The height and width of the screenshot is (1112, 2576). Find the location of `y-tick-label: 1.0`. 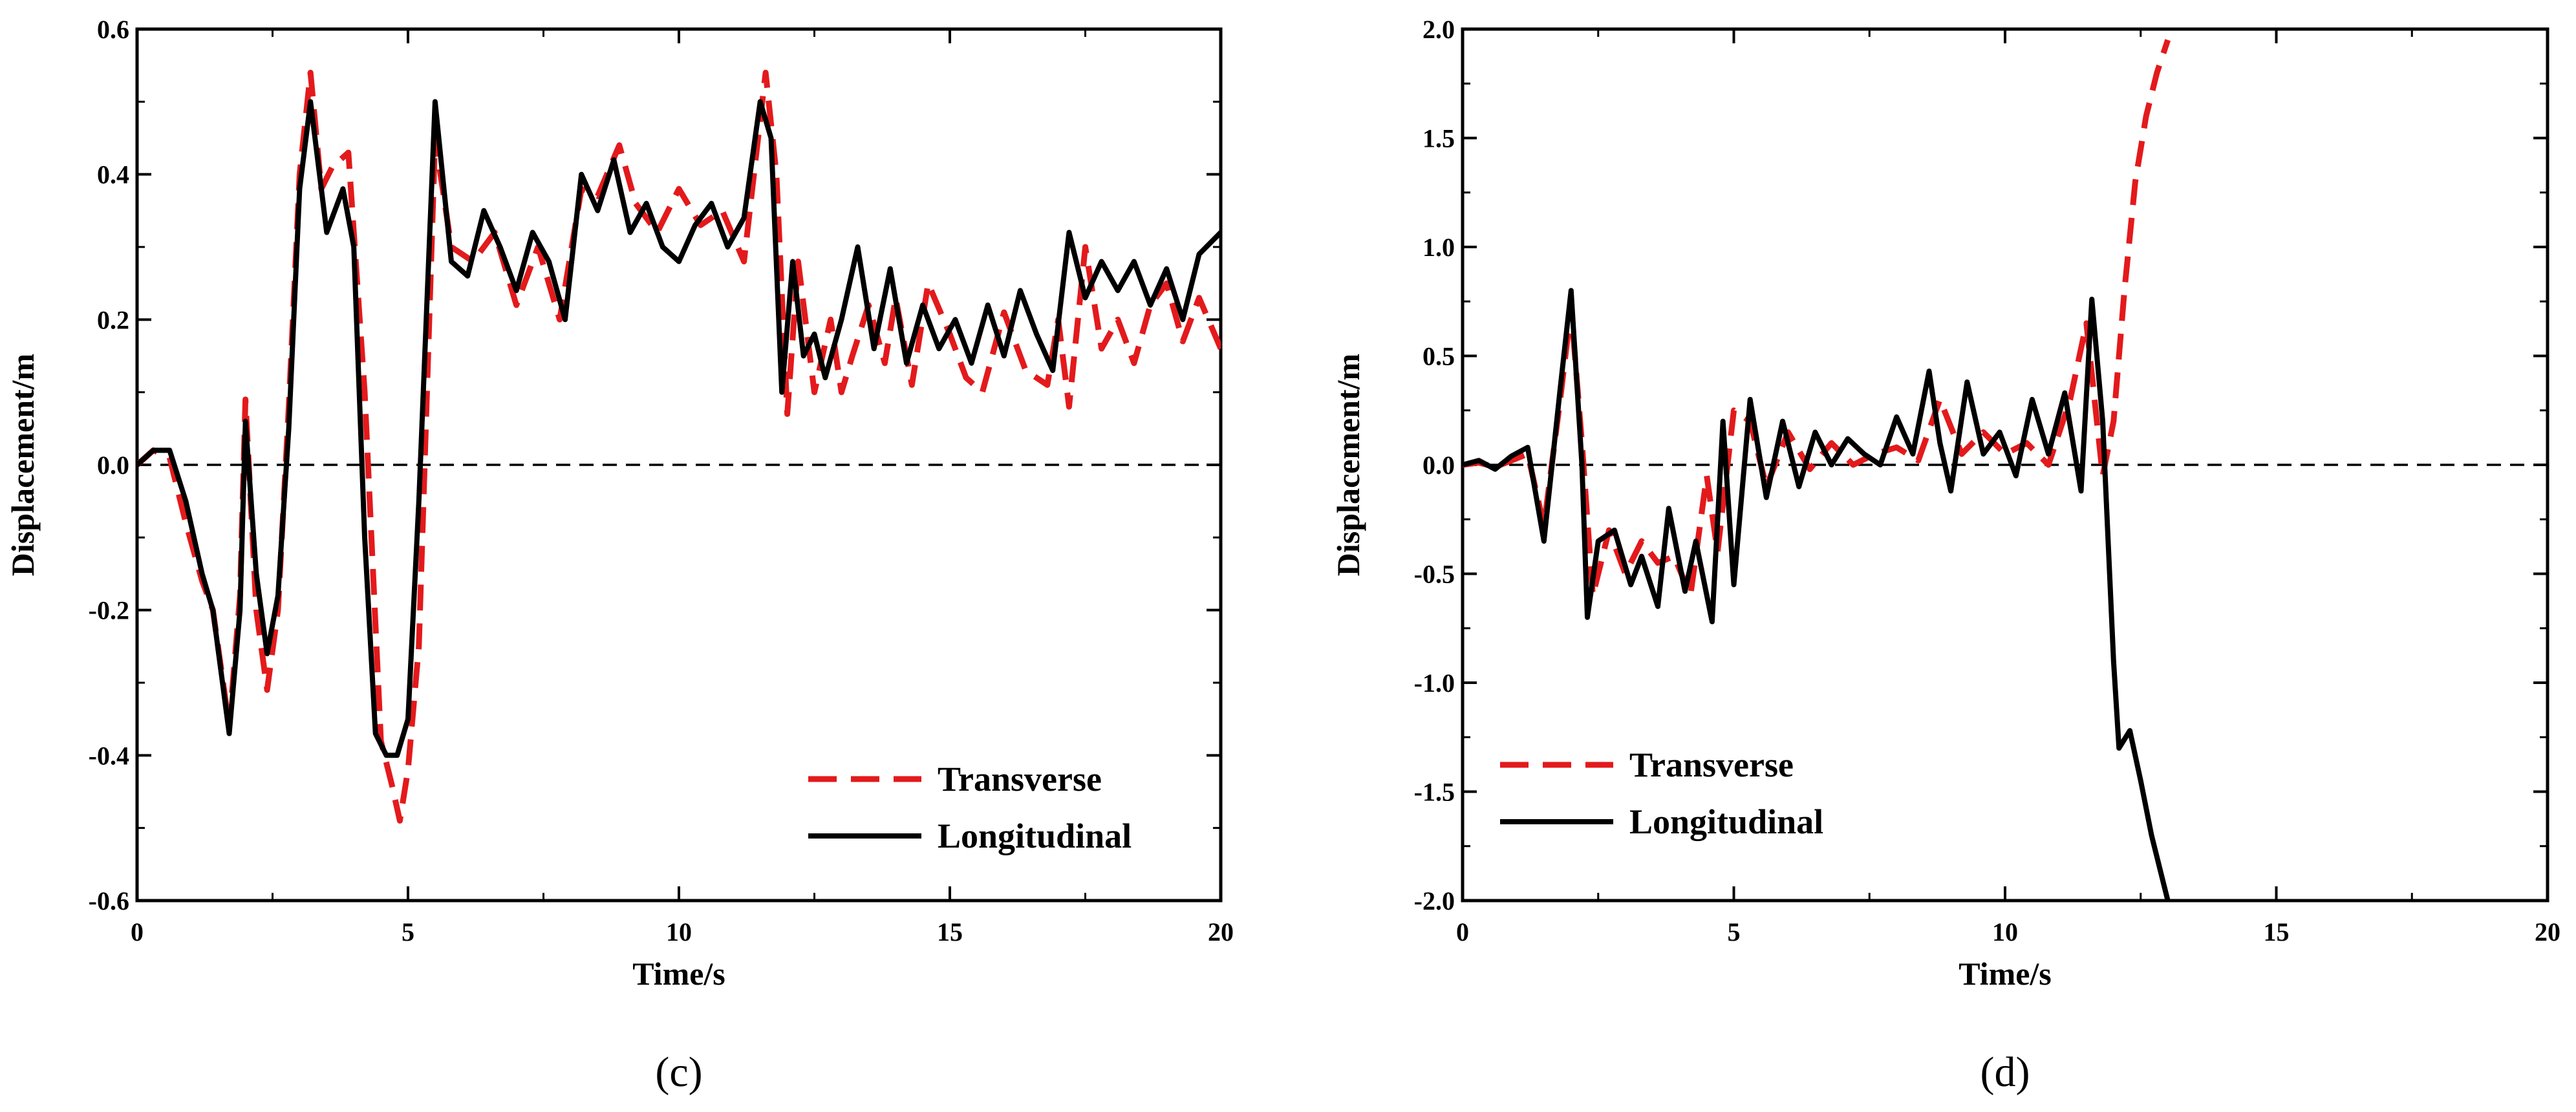

y-tick-label: 1.0 is located at coordinates (1439, 247).